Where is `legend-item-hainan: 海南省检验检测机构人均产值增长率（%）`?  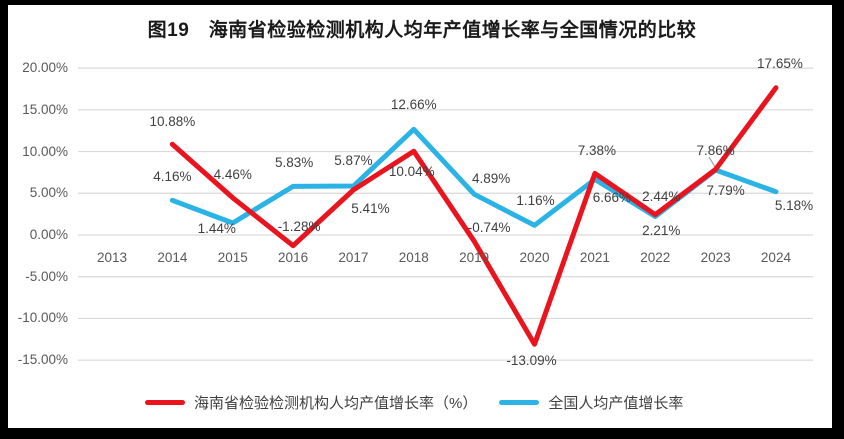 legend-item-hainan: 海南省检验检测机构人均产值增长率（%） is located at coordinates (311, 402).